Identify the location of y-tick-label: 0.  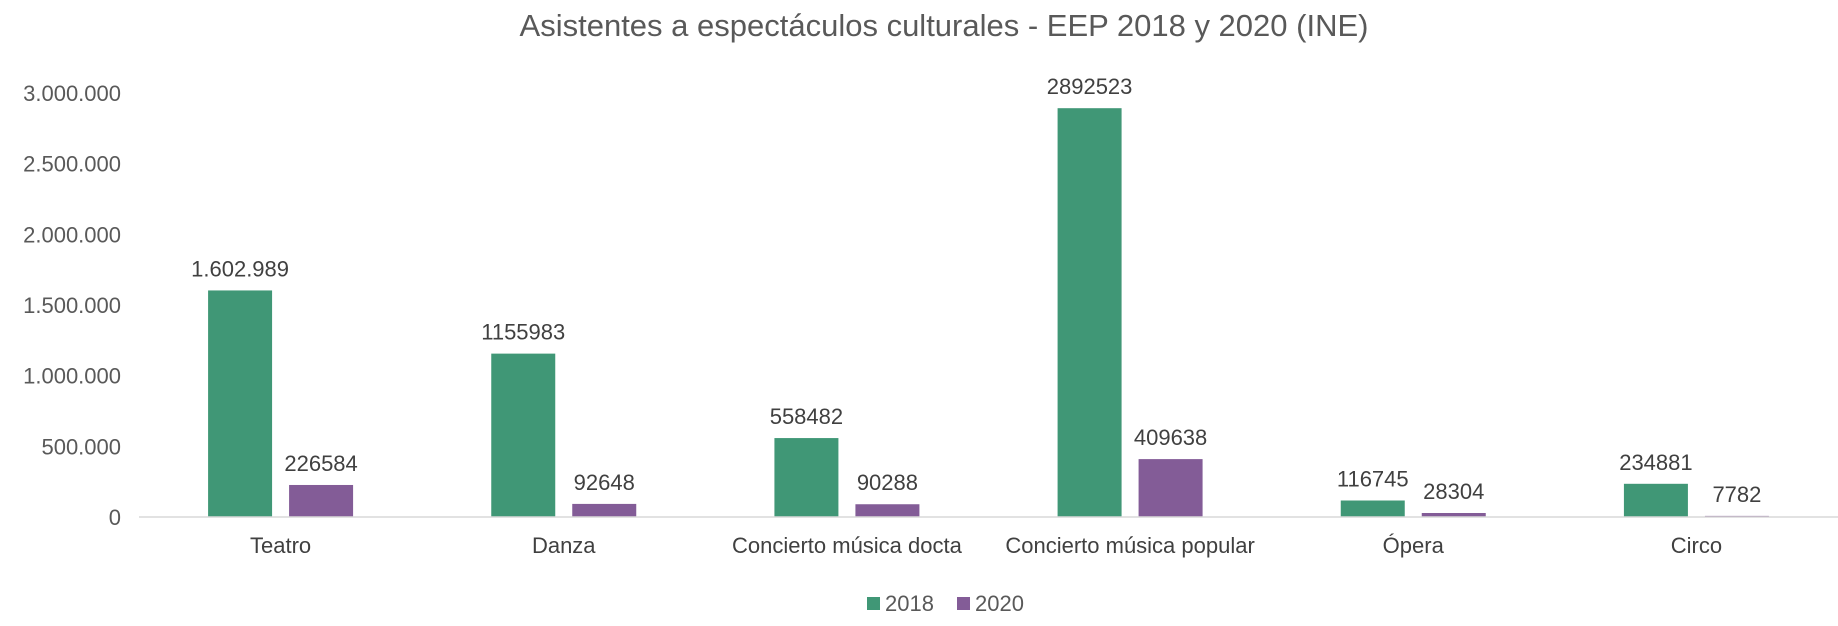
(115, 517).